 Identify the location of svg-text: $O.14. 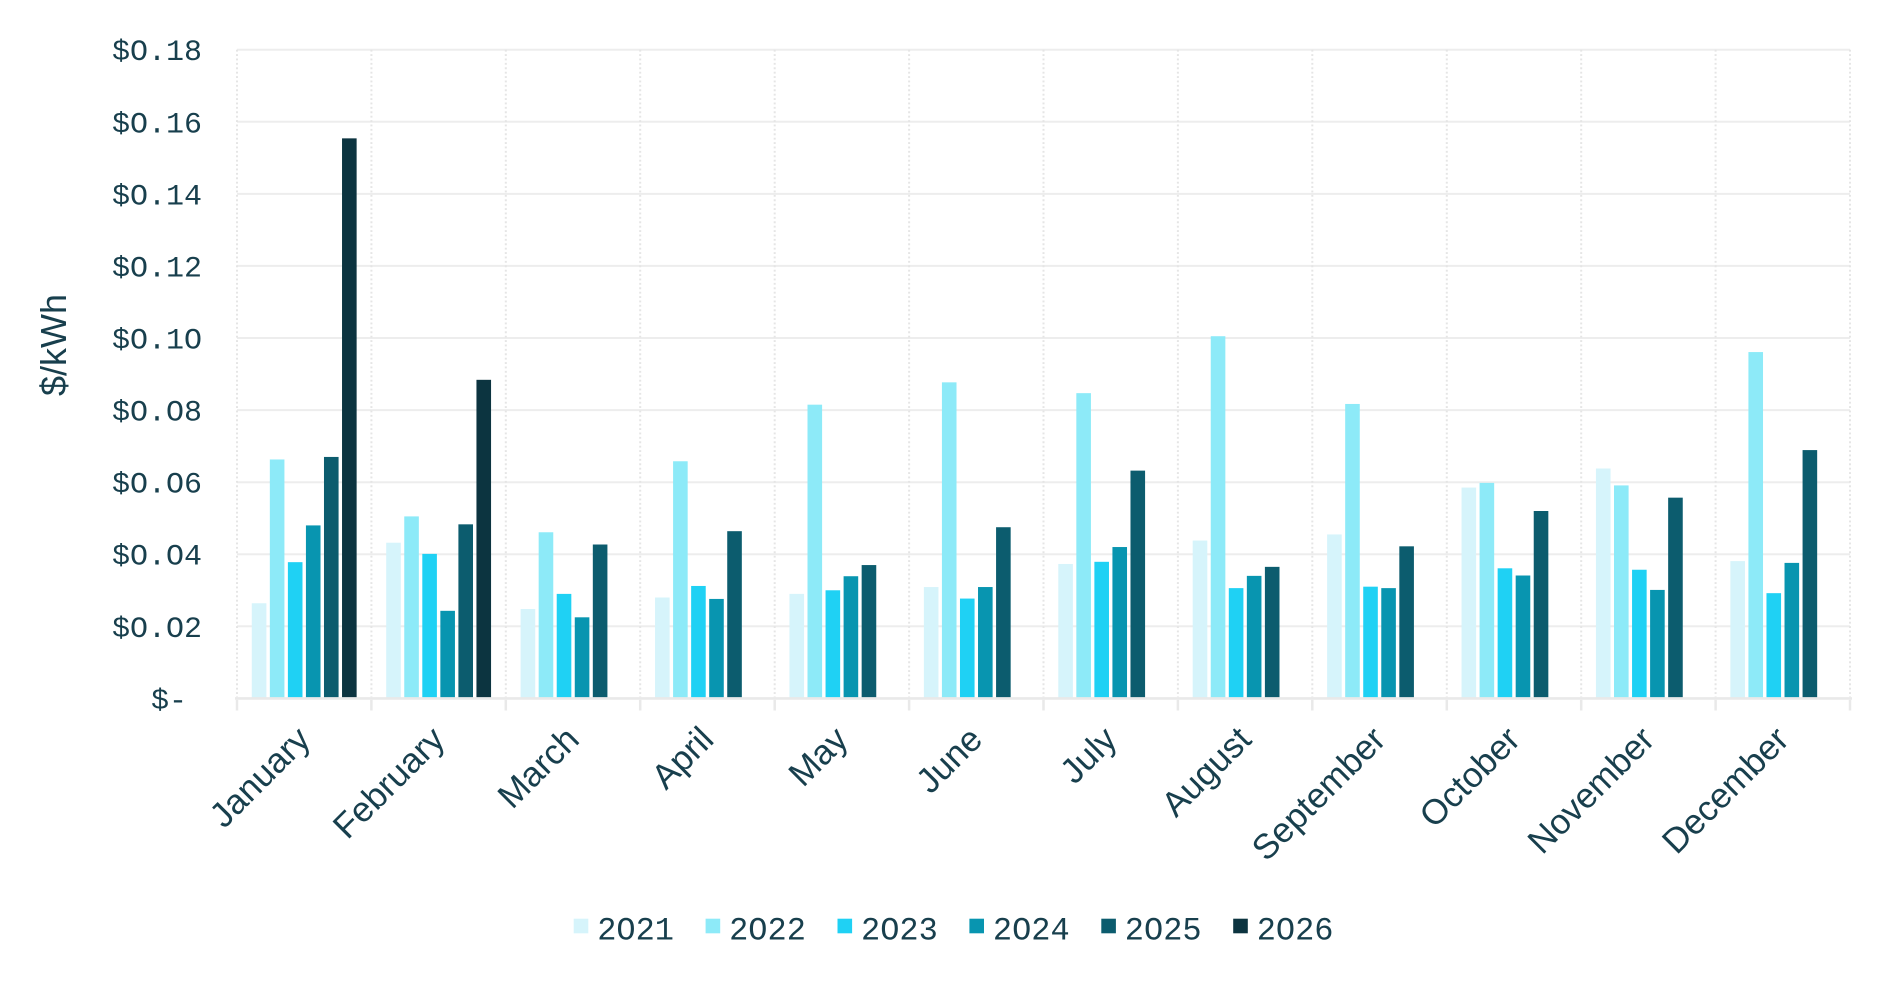
(157, 197).